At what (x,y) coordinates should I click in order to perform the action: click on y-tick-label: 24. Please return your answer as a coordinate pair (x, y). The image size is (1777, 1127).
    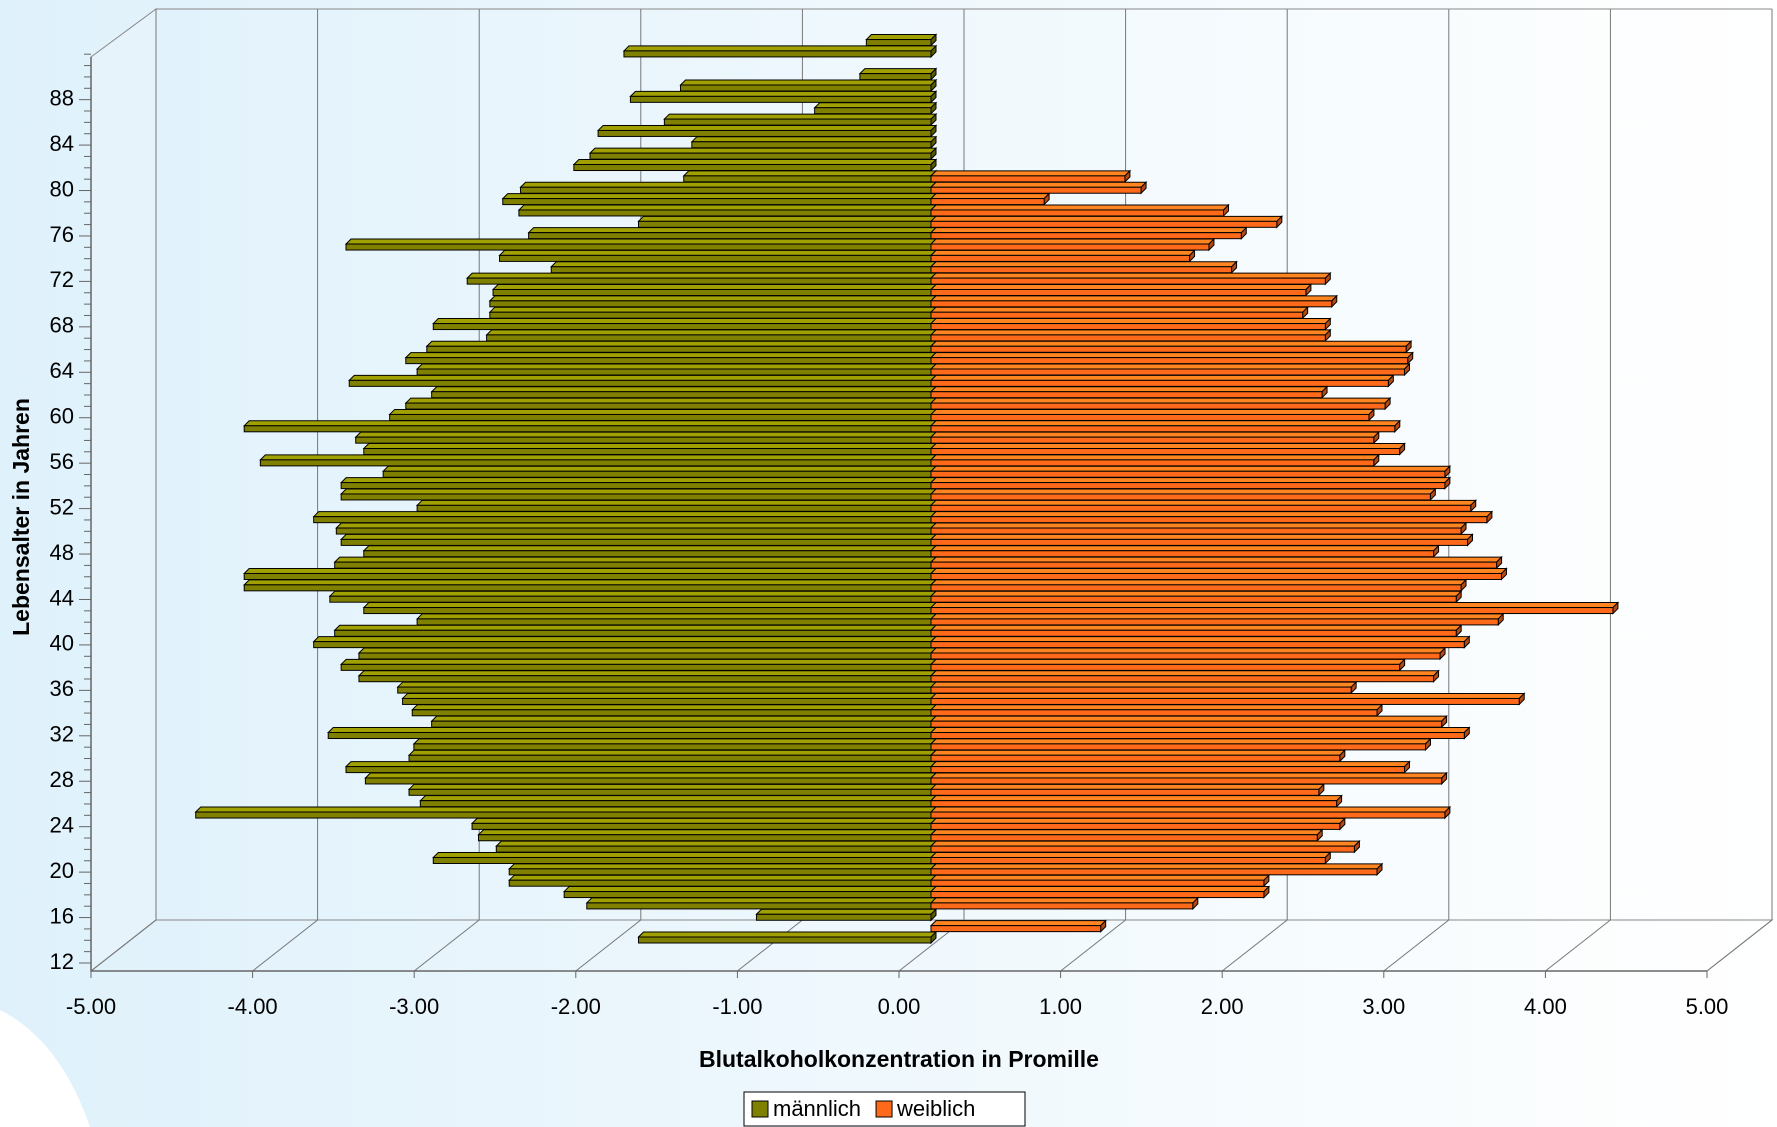
    Looking at the image, I should click on (62, 824).